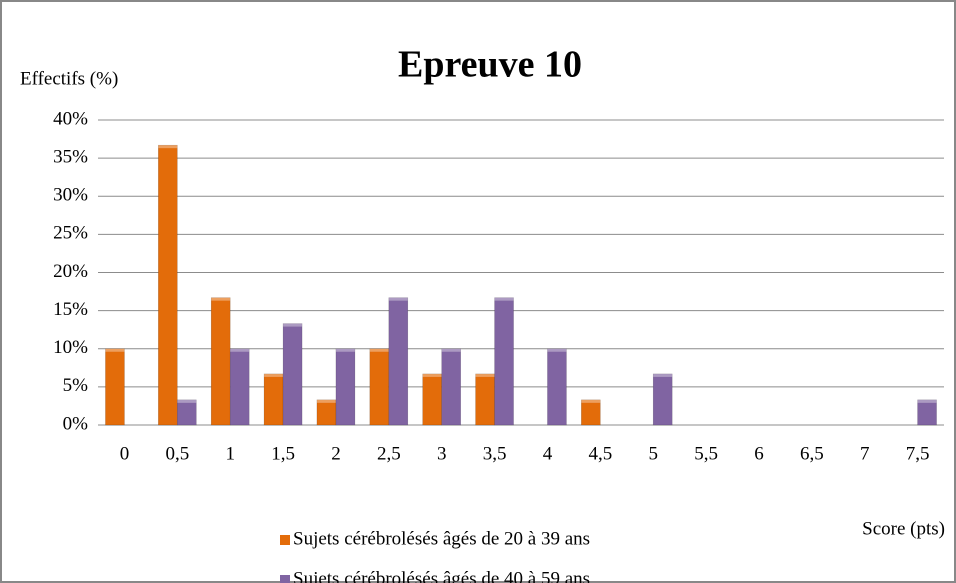  I want to click on y-tick-label: 5%, so click(76, 385).